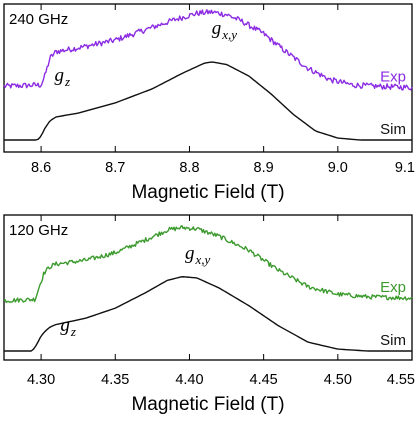  Describe the element at coordinates (338, 380) in the screenshot. I see `x-tick-label: 4.50` at that location.